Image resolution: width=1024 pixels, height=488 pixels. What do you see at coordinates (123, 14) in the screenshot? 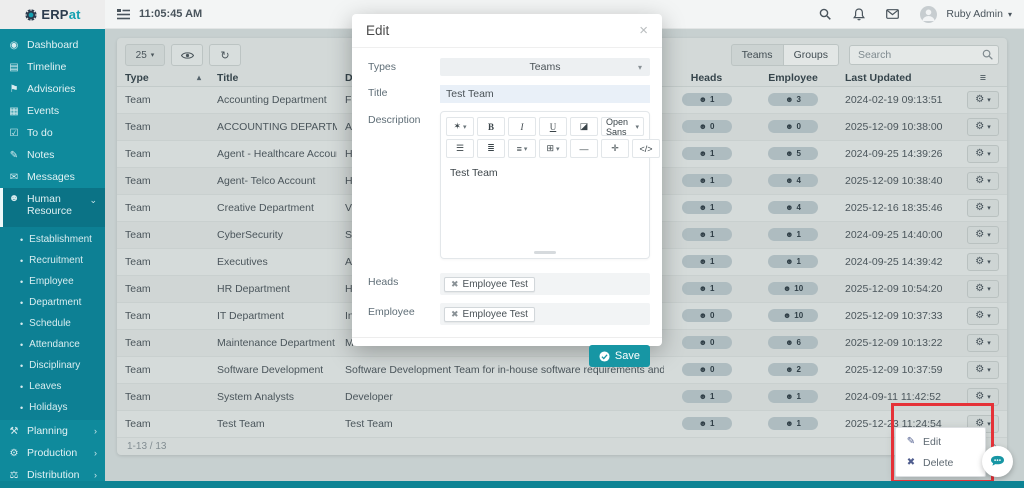
I see `menu-toggle-icon` at bounding box center [123, 14].